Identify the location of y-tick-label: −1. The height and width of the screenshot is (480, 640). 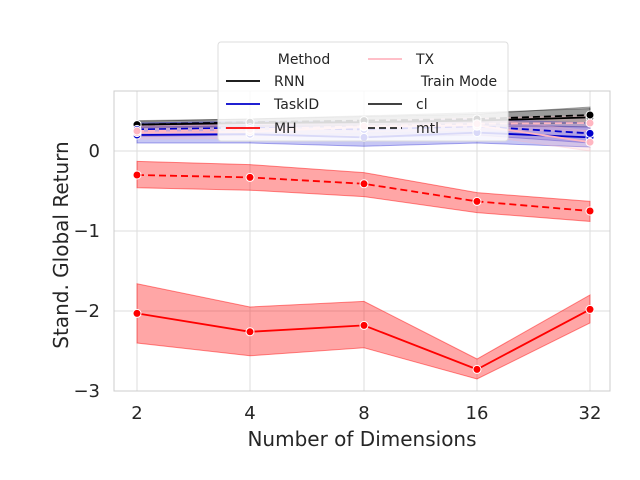
(86, 231).